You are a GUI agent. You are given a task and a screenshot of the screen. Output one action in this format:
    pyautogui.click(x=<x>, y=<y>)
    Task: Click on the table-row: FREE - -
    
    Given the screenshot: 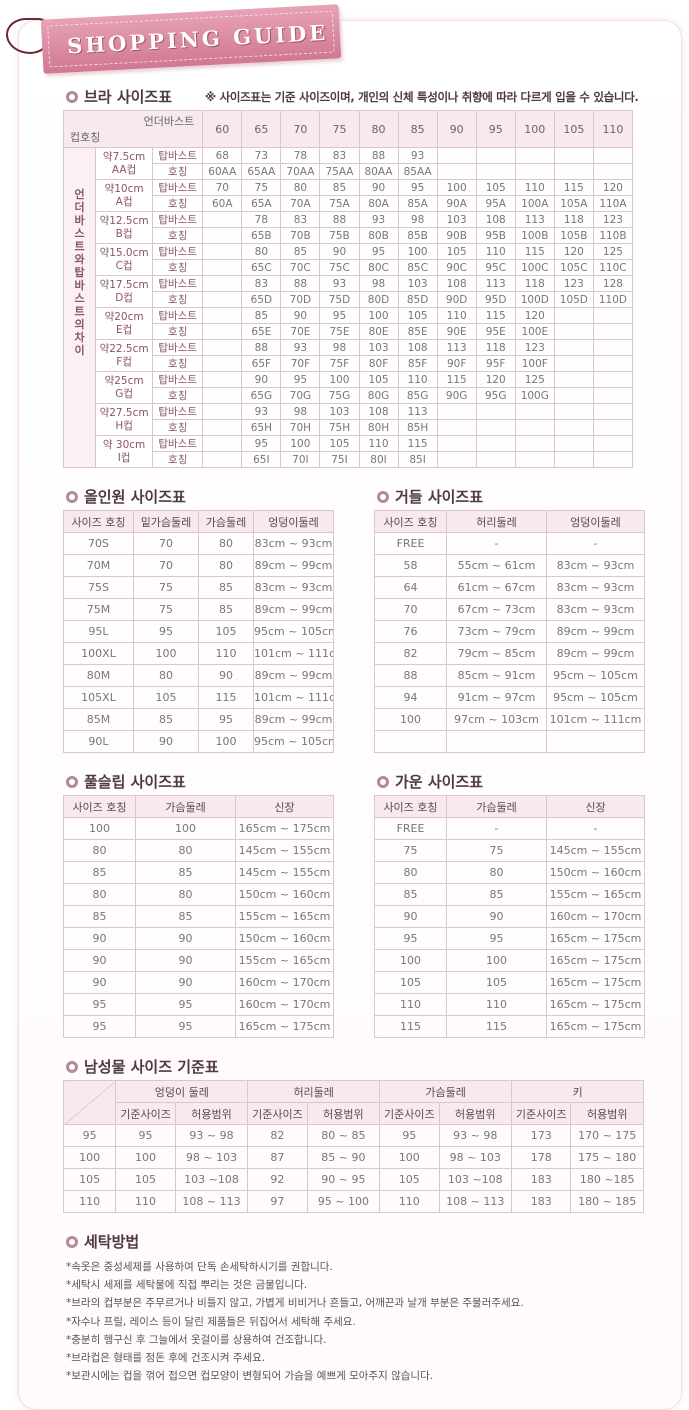 What is the action you would take?
    pyautogui.click(x=509, y=543)
    